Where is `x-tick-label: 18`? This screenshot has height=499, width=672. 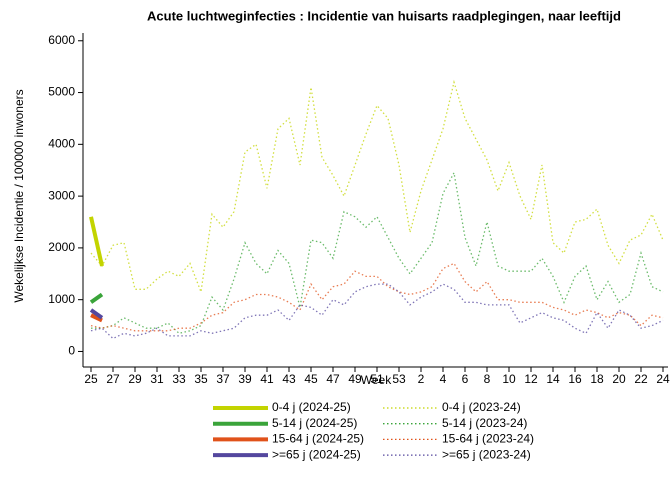 x-tick-label: 18 is located at coordinates (597, 379).